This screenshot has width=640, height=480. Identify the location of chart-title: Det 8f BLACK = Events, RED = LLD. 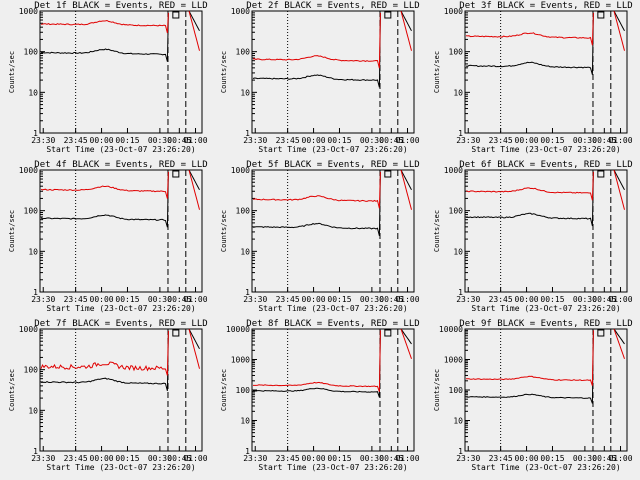
(332, 324).